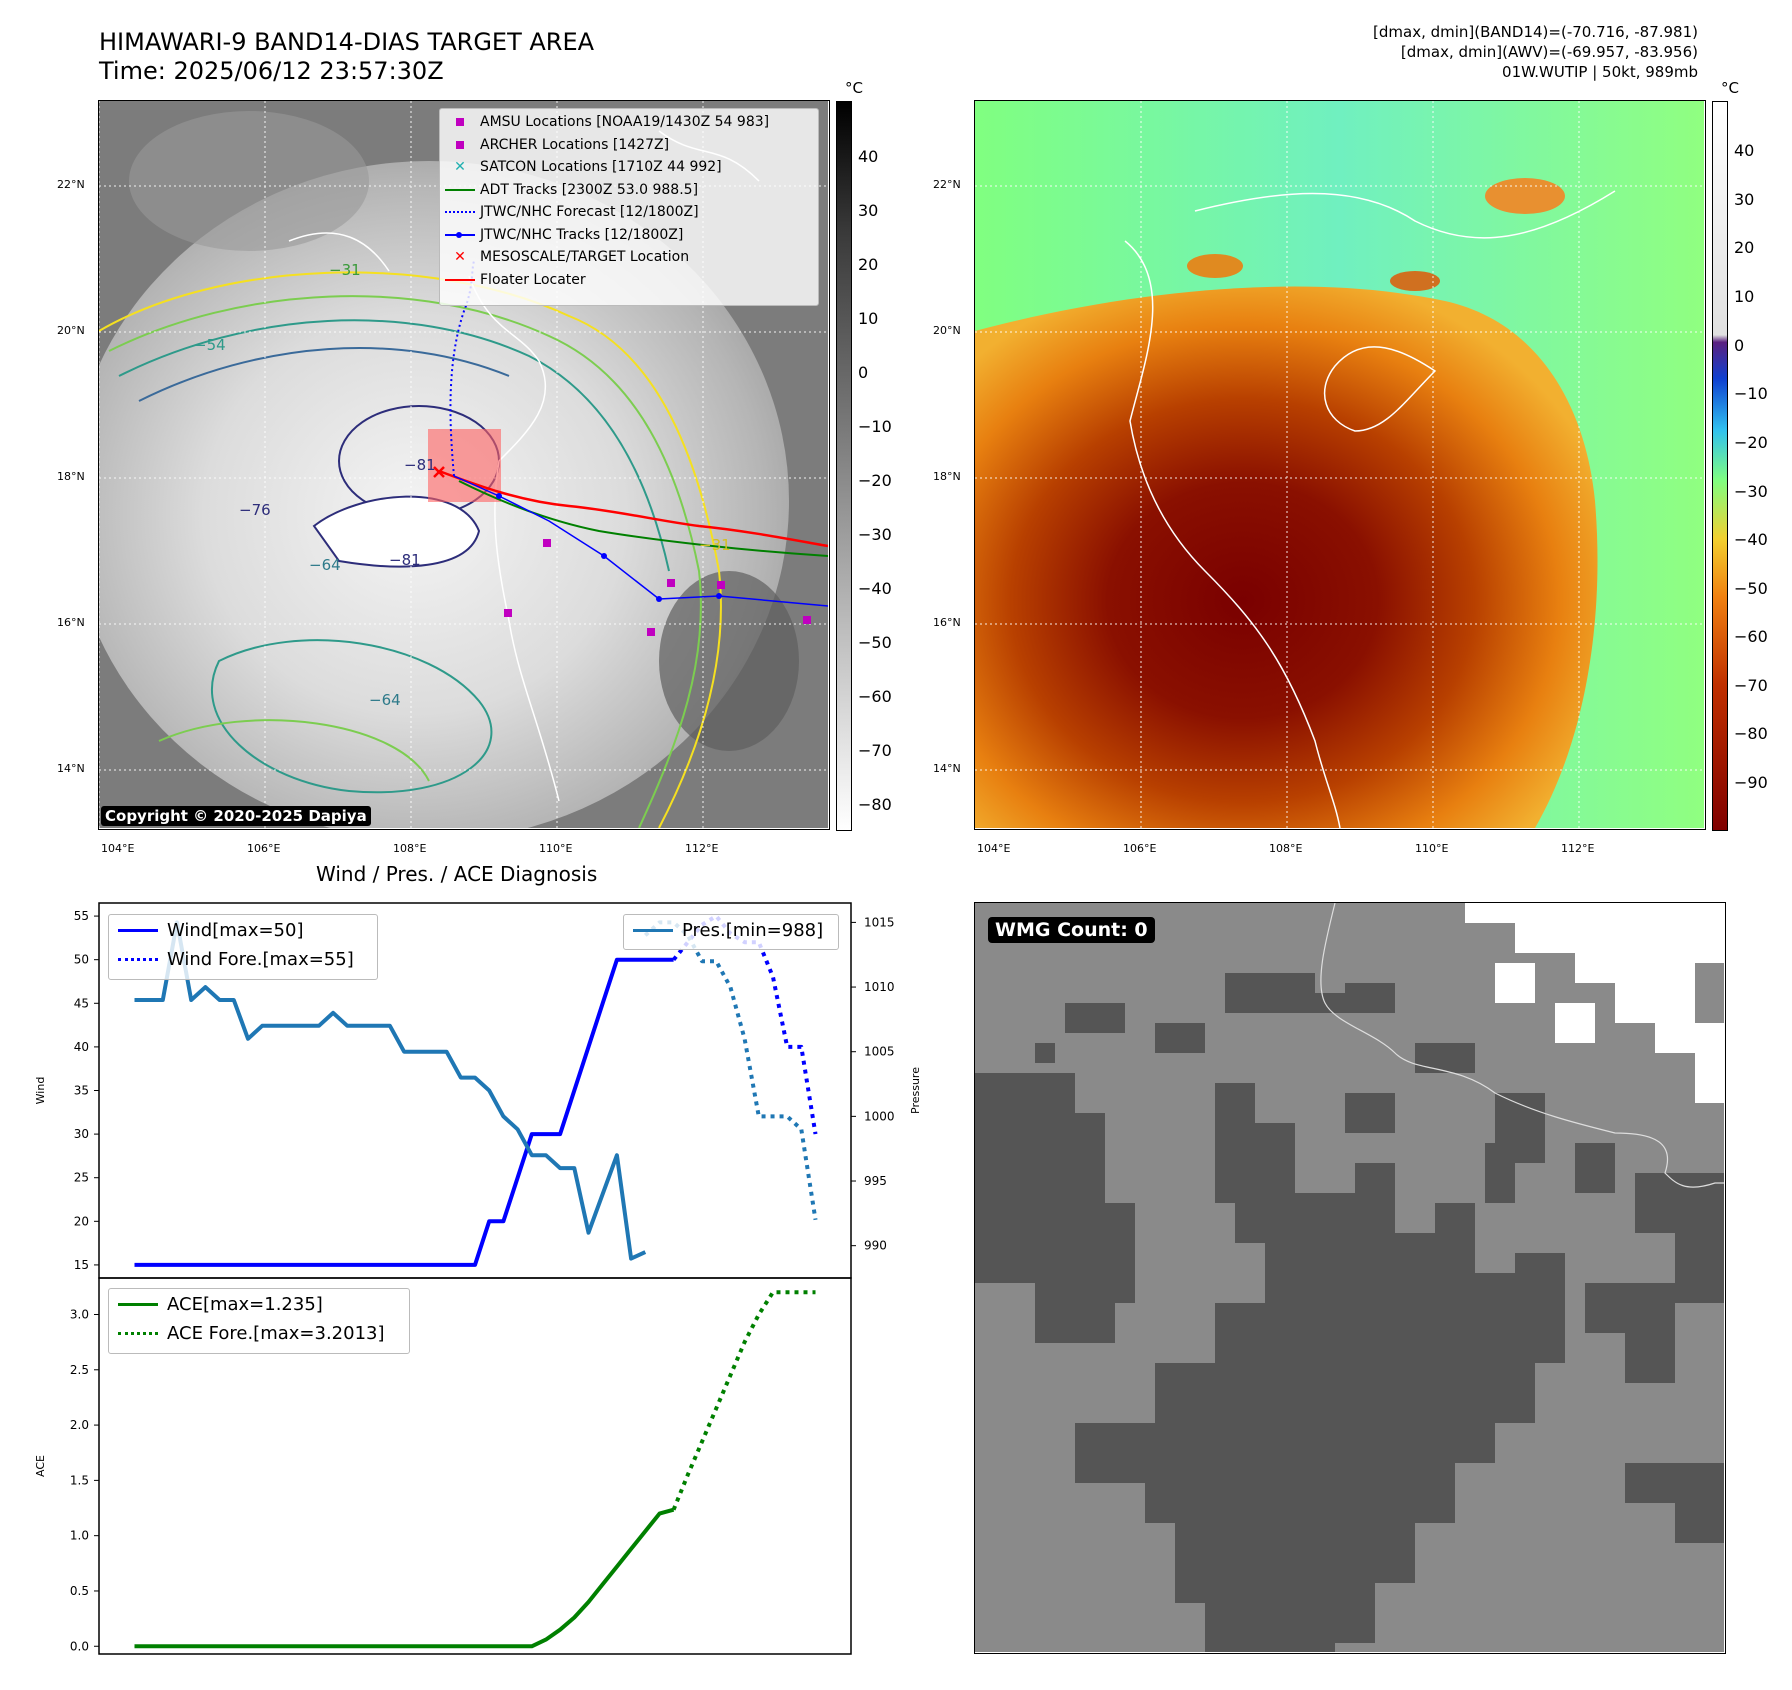 The width and height of the screenshot is (1792, 1690). I want to click on y-tick-label: 0.0, so click(79, 1646).